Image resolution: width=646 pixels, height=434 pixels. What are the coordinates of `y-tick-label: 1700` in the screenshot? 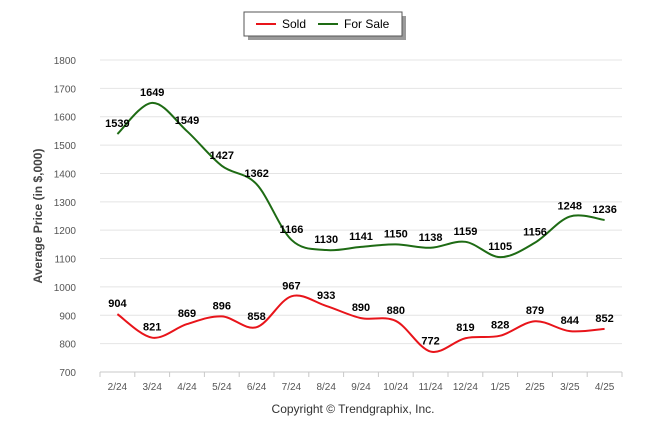 It's located at (65, 89).